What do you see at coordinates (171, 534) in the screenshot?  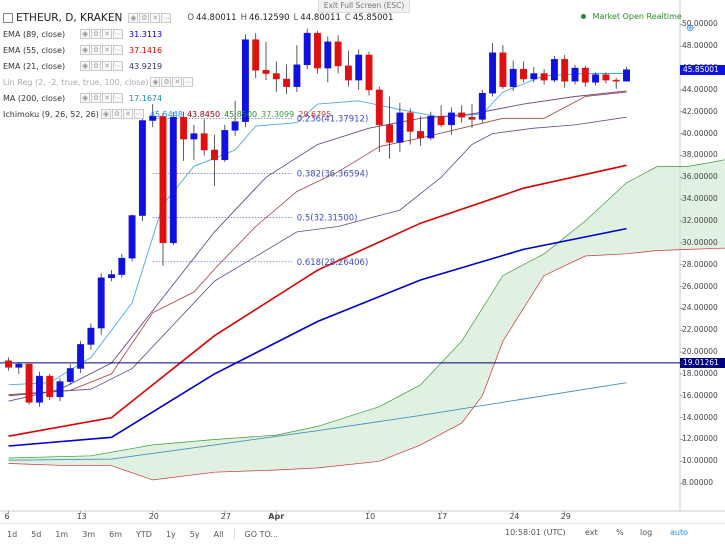 I see `timeframe-button: 1y` at bounding box center [171, 534].